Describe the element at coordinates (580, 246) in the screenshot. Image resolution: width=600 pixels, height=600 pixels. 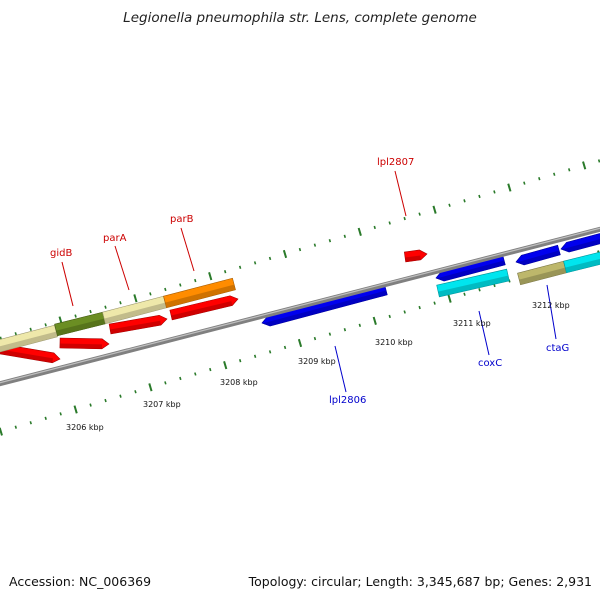
I see `reverse-cds-3-shade` at that location.